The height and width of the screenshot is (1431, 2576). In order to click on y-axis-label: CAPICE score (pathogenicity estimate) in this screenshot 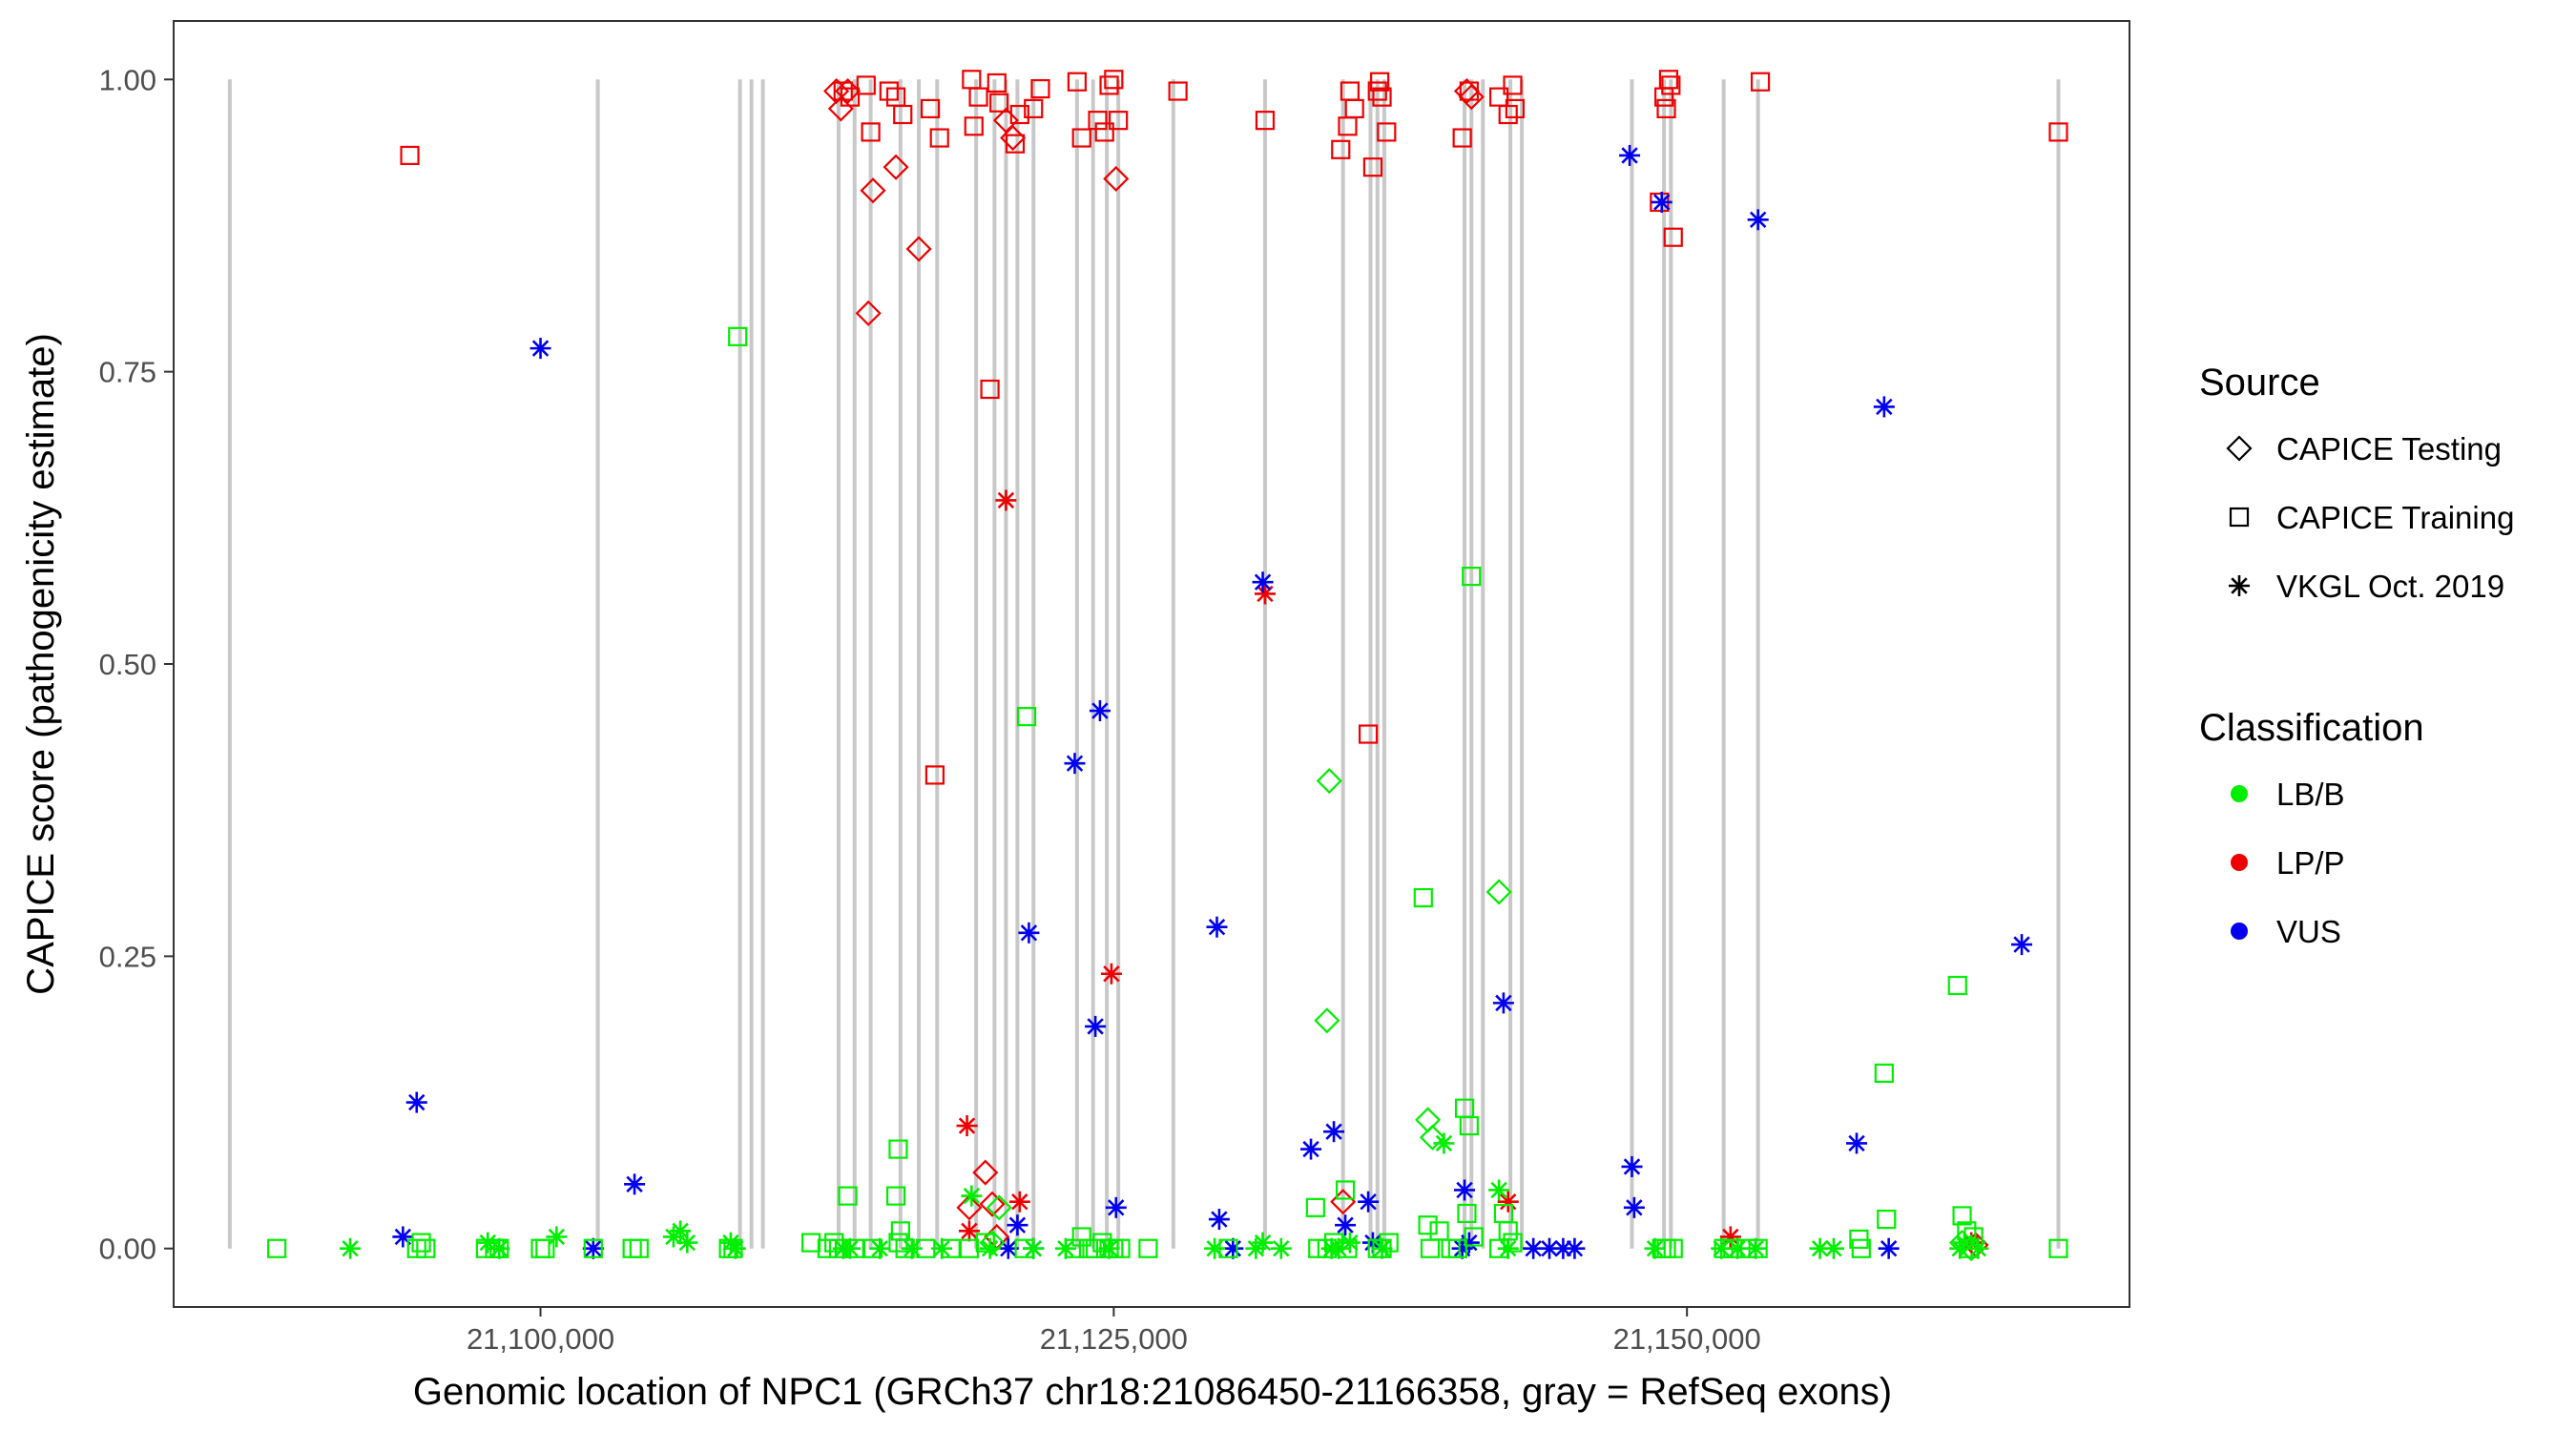, I will do `click(41, 664)`.